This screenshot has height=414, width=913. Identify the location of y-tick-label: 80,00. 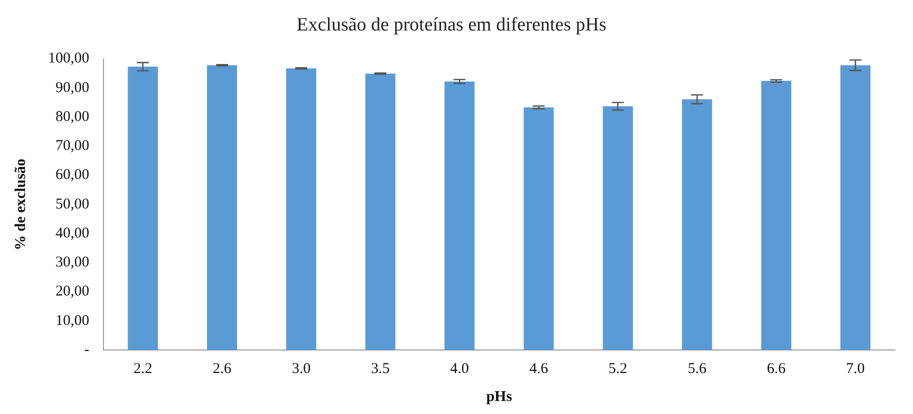
(73, 116).